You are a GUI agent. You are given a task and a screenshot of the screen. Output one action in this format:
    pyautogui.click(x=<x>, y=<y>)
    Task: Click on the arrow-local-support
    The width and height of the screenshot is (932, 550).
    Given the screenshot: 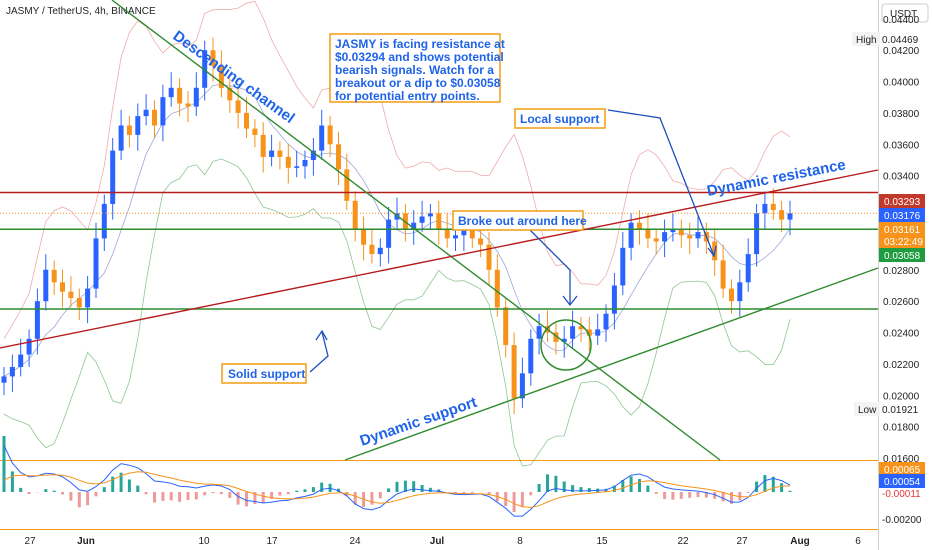 What is the action you would take?
    pyautogui.click(x=662, y=183)
    